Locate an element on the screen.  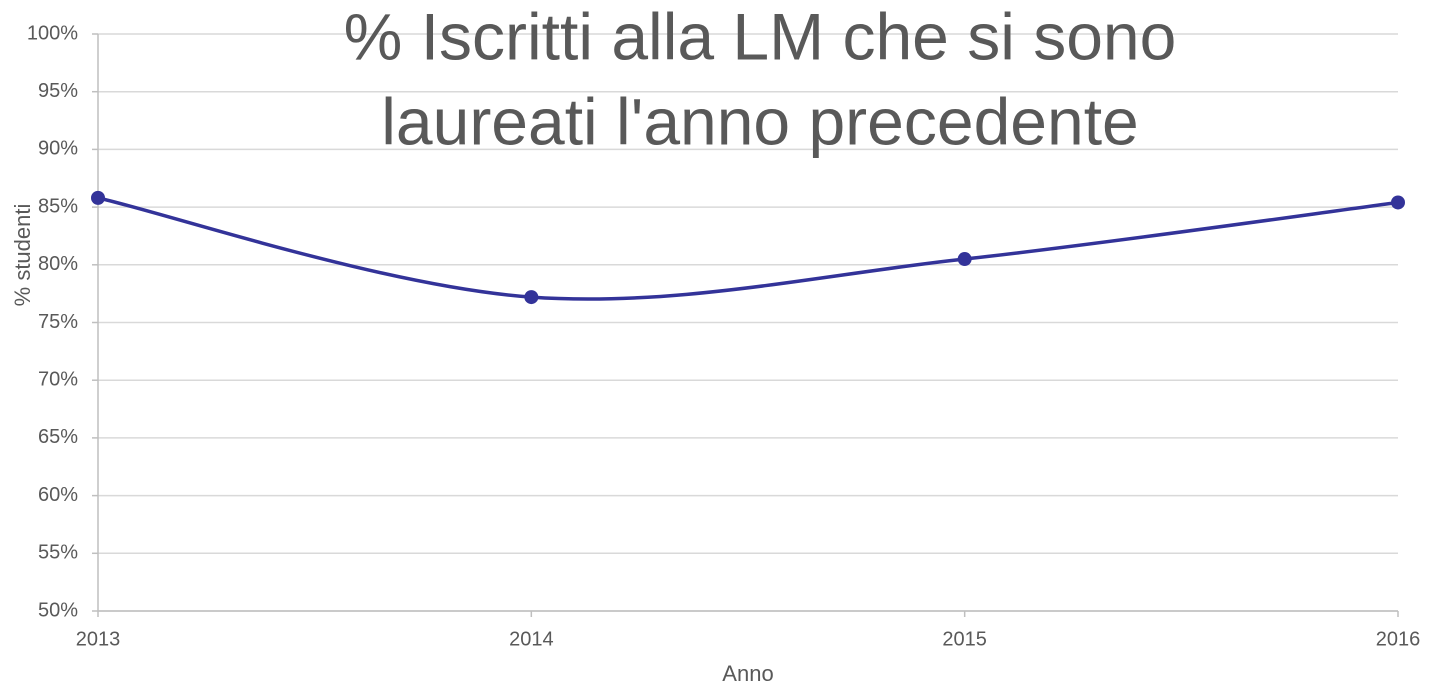
y-tick-label: 85% is located at coordinates (58, 206).